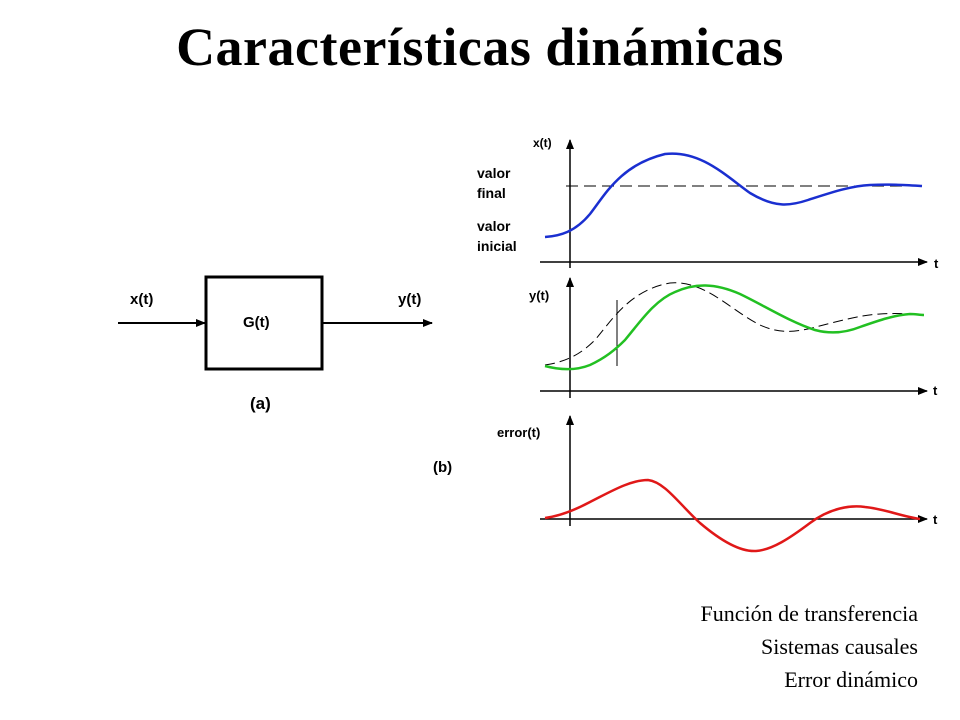 The height and width of the screenshot is (720, 960). I want to click on note-transfer-function: Función de transferencia, so click(809, 613).